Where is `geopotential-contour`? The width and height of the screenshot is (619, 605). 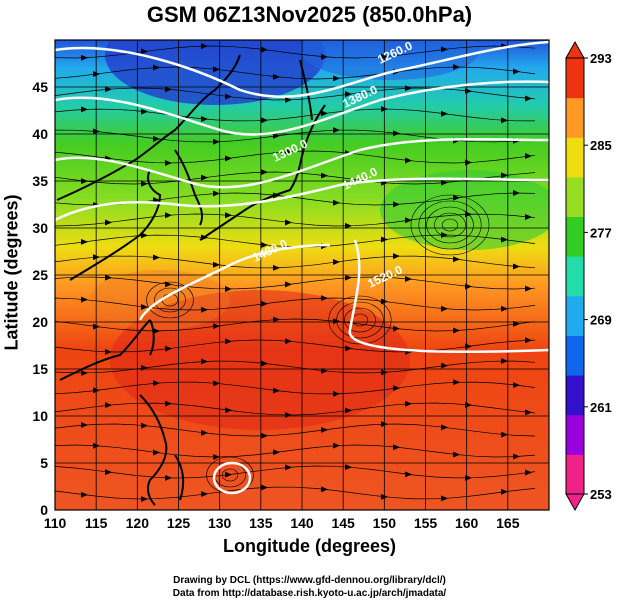
geopotential-contour is located at coordinates (302, 108).